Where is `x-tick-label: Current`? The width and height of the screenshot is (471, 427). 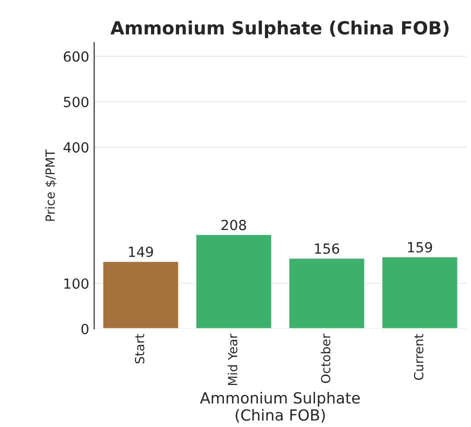 x-tick-label: Current is located at coordinates (419, 357).